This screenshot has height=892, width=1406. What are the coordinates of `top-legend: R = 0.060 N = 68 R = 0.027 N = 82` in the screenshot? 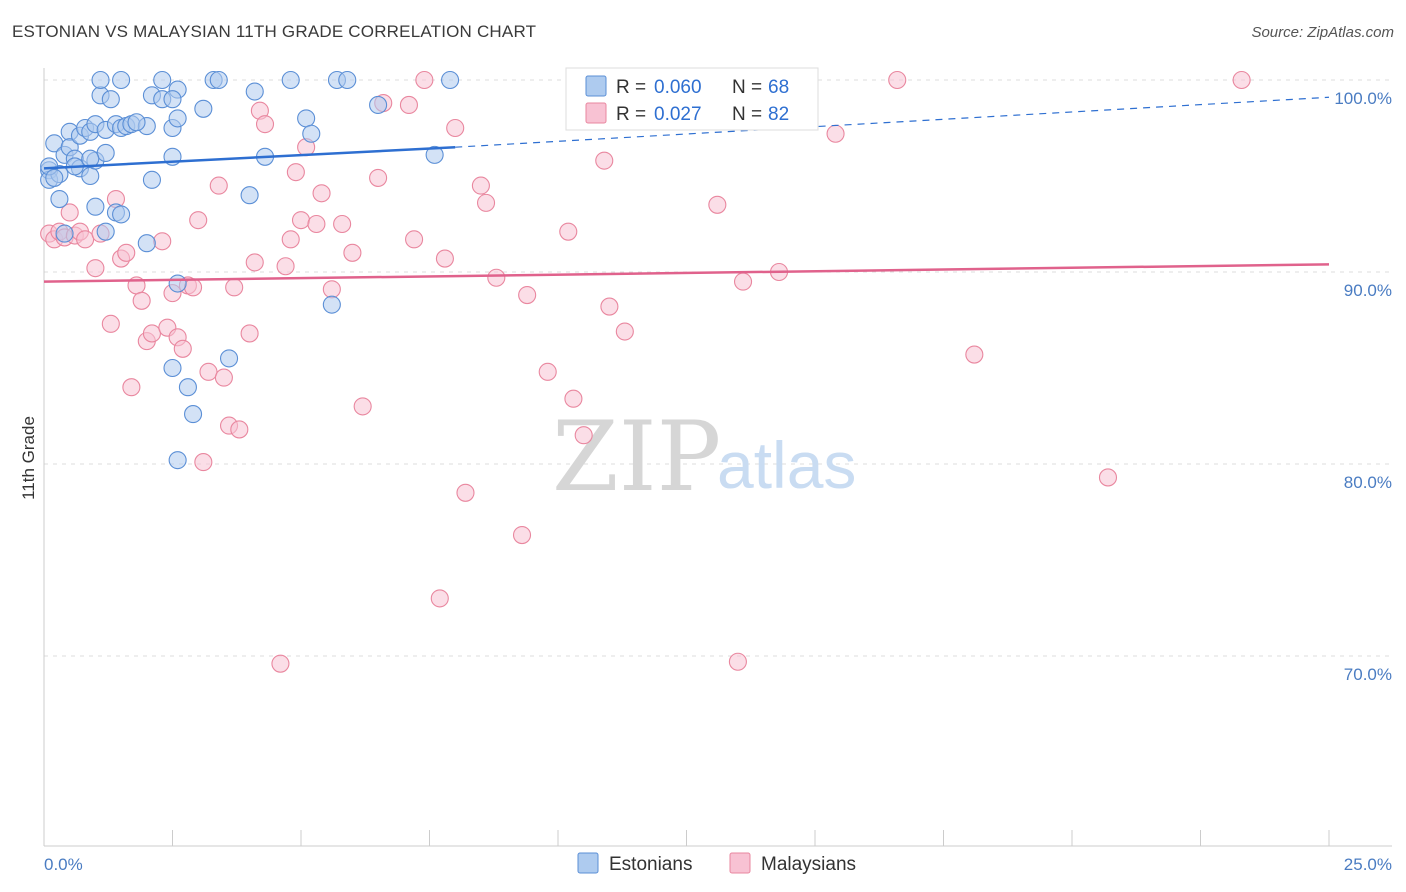 It's located at (692, 99).